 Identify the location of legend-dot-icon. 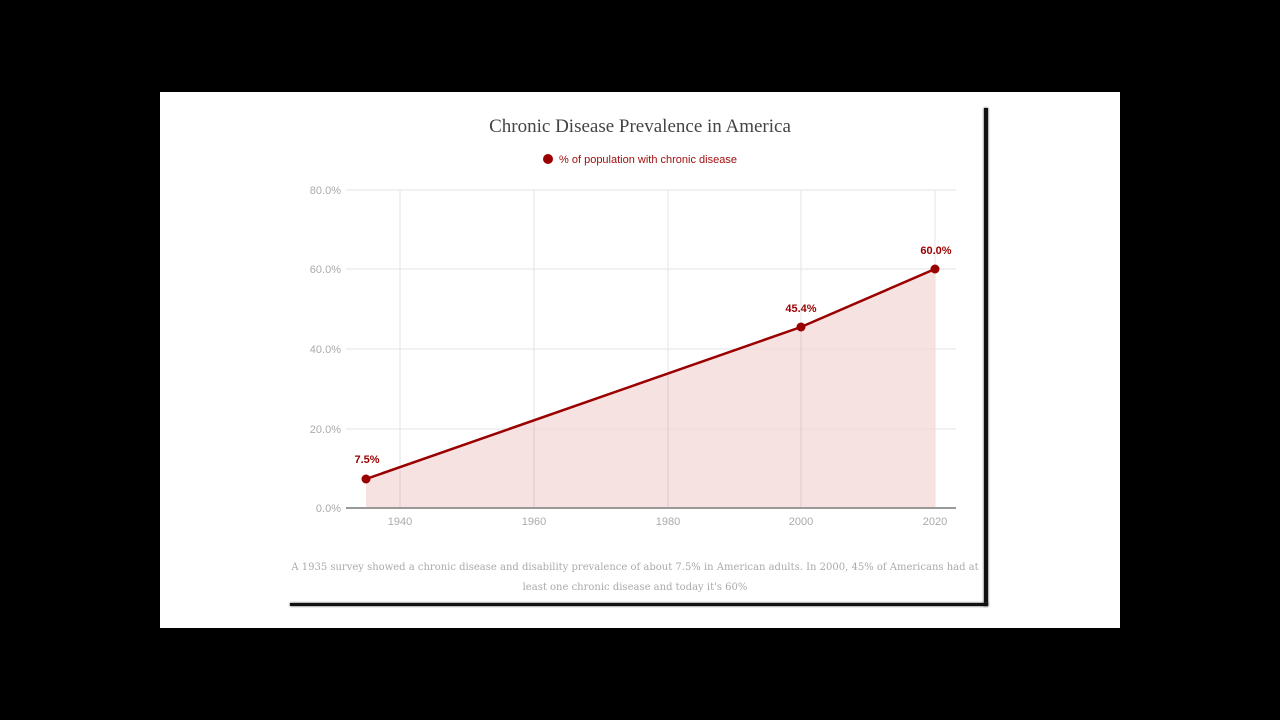
(548, 159).